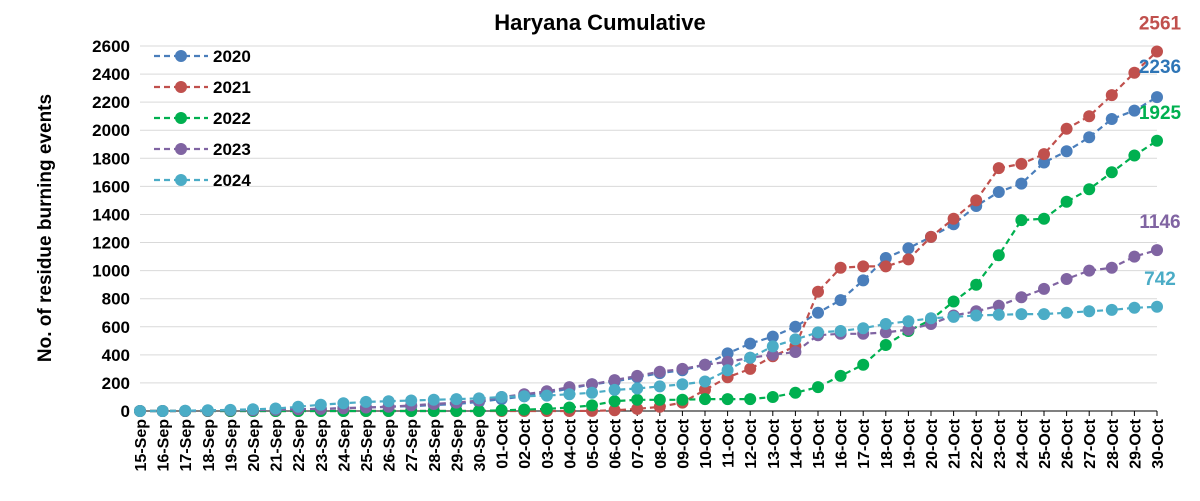  Describe the element at coordinates (111, 102) in the screenshot. I see `y-tick-label: 2200` at that location.